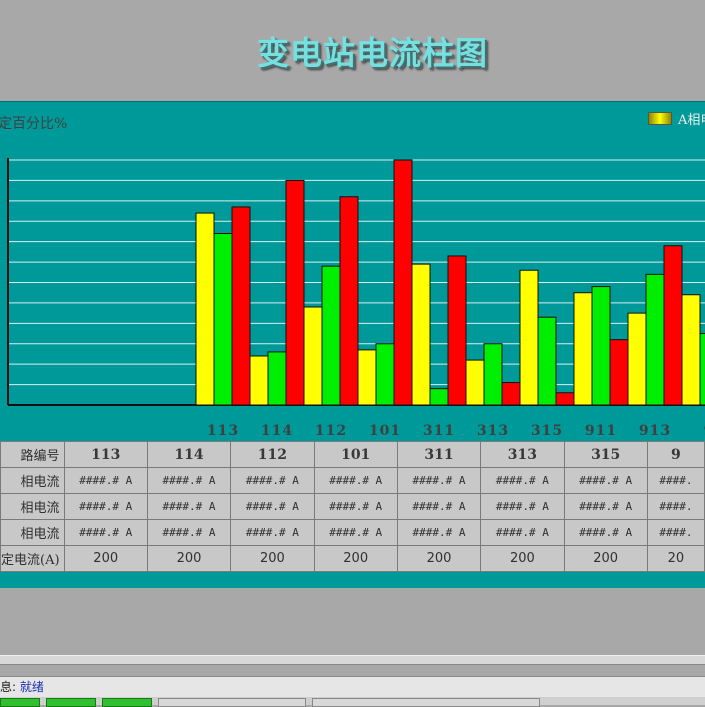 Image resolution: width=705 pixels, height=707 pixels. What do you see at coordinates (352, 432) in the screenshot?
I see `x-axis-labels: 113 114 112 101 311 313 315 911 913 9` at bounding box center [352, 432].